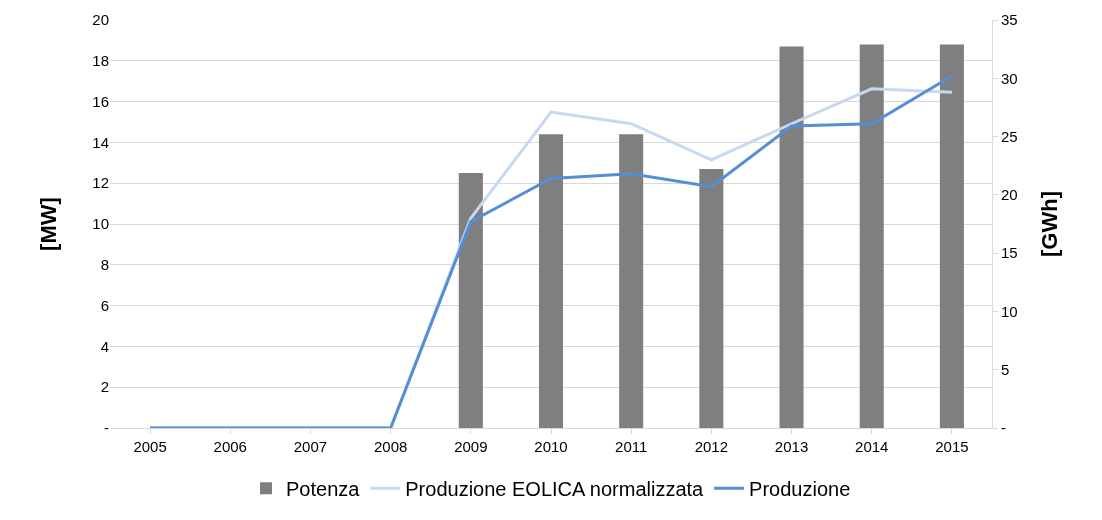 This screenshot has height=520, width=1102. I want to click on legend-label: Produzione EOLICA normalizzata, so click(555, 489).